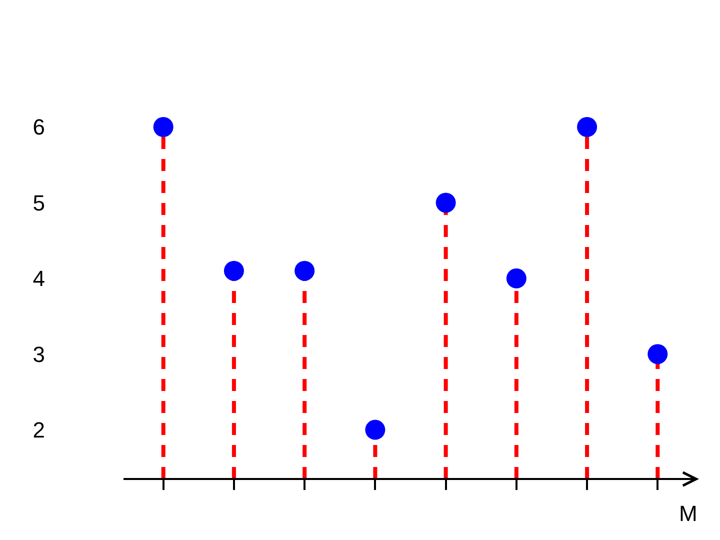  Describe the element at coordinates (38, 279) in the screenshot. I see `y-tick-label: 4` at that location.